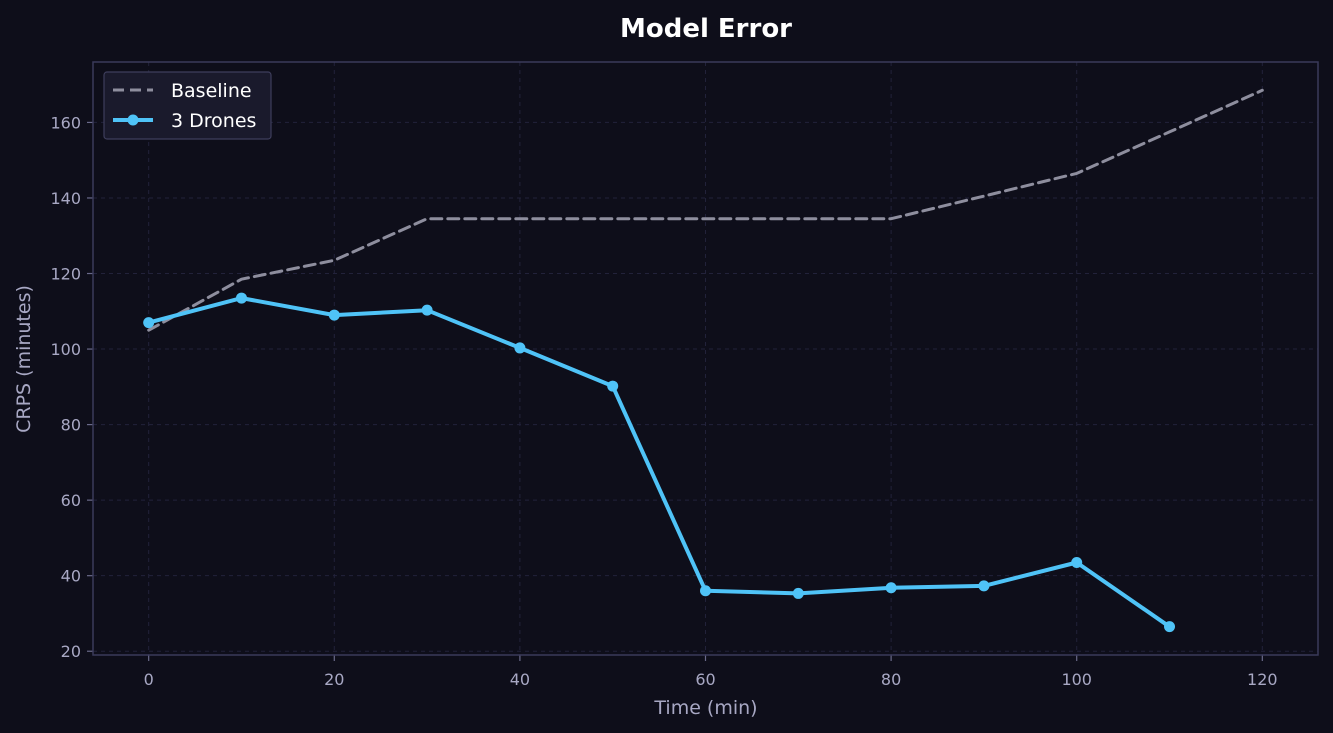  I want to click on x-axis-label: Time (min), so click(705, 708).